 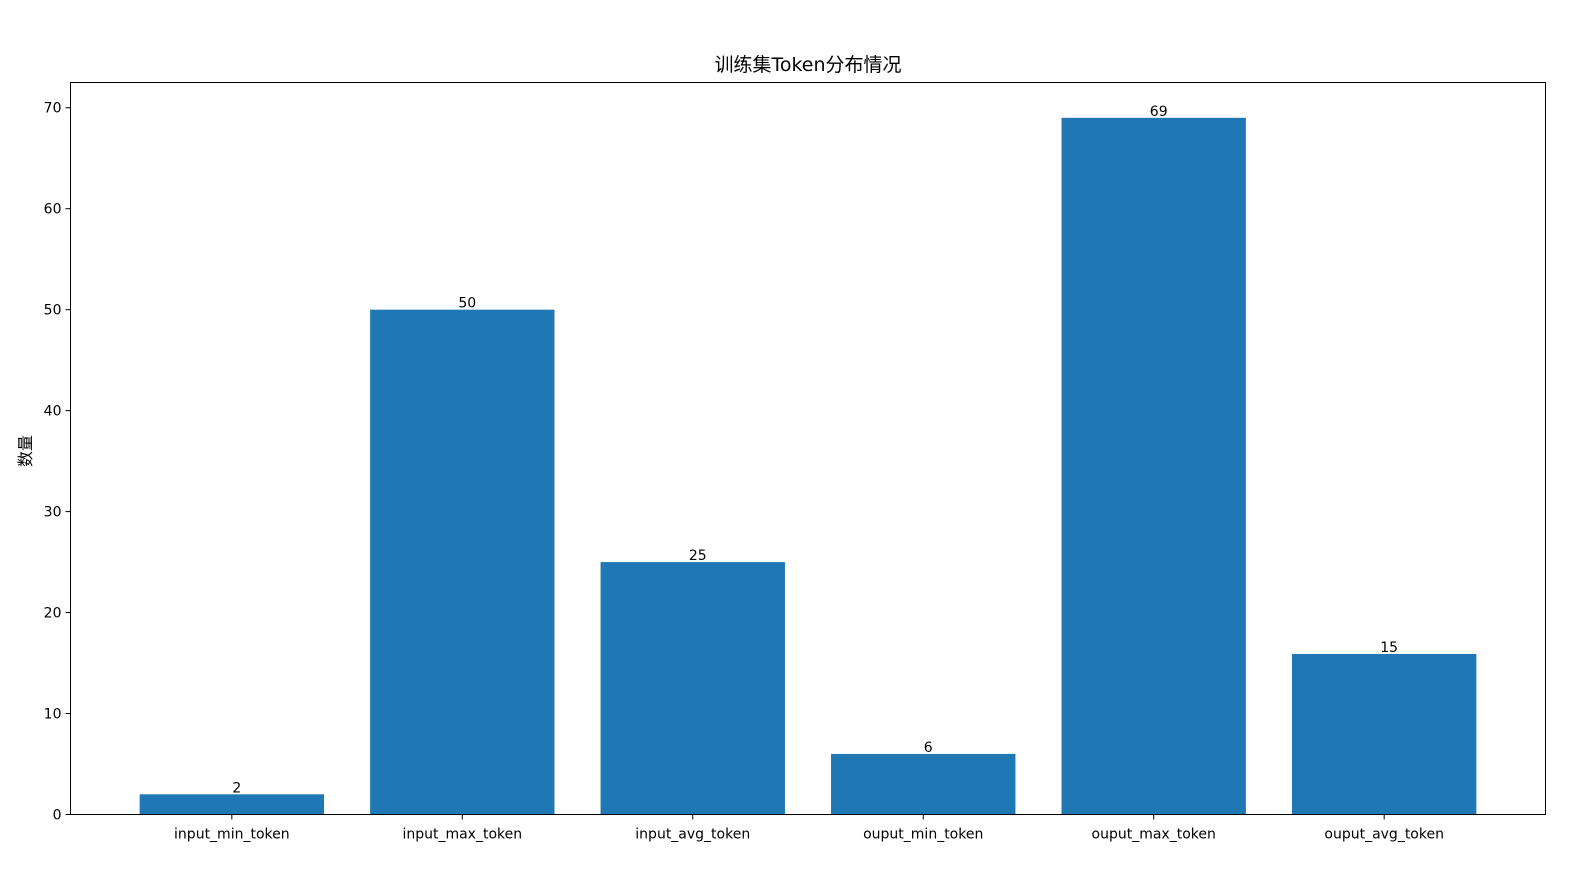 What do you see at coordinates (53, 412) in the screenshot?
I see `y-tick-label-40: 40` at bounding box center [53, 412].